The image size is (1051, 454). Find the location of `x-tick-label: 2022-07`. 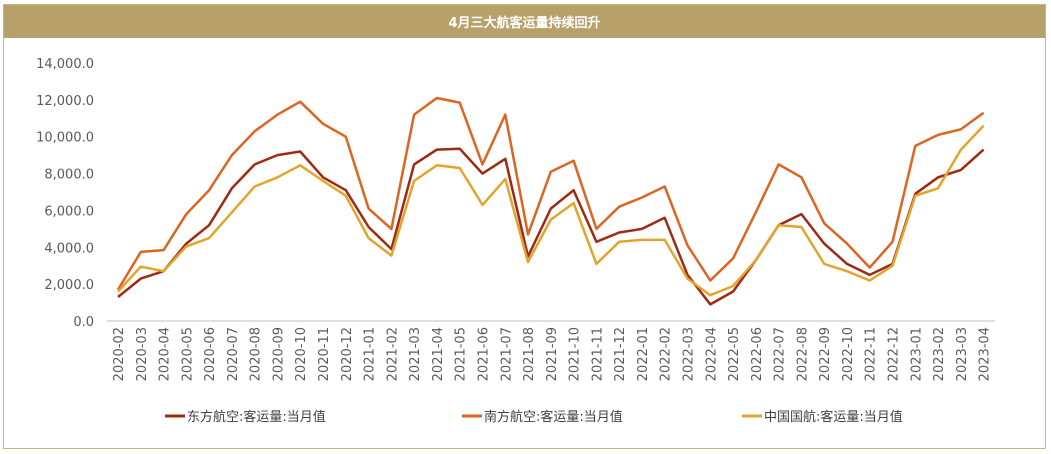

x-tick-label: 2022-07 is located at coordinates (780, 354).